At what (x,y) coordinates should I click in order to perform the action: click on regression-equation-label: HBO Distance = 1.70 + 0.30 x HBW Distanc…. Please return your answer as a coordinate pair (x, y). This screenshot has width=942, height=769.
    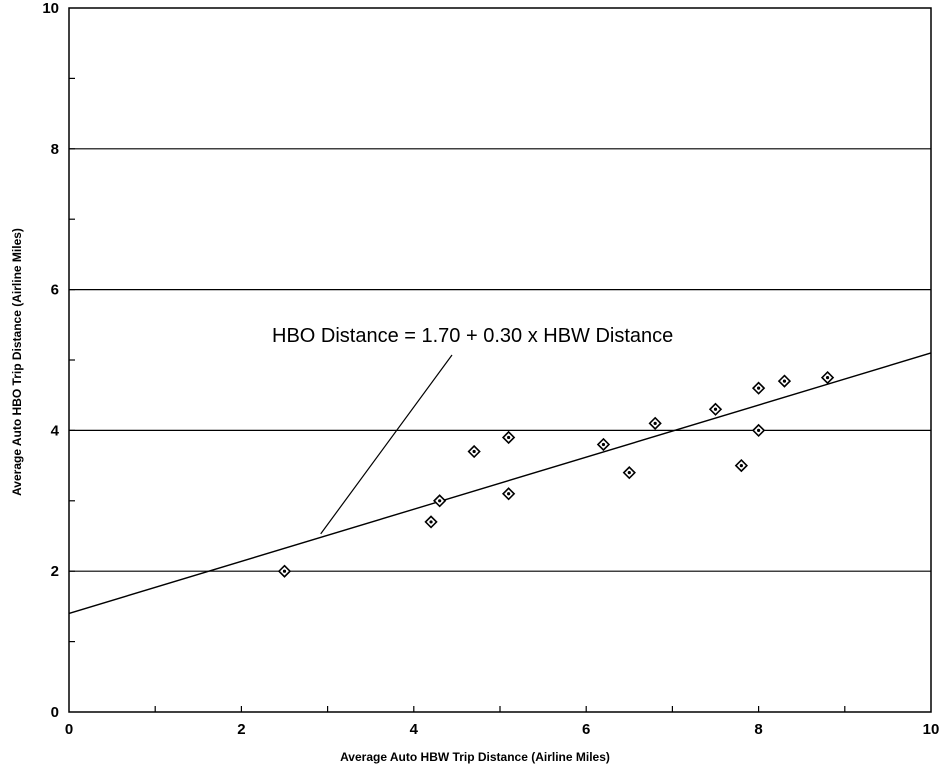
    Looking at the image, I should click on (472, 336).